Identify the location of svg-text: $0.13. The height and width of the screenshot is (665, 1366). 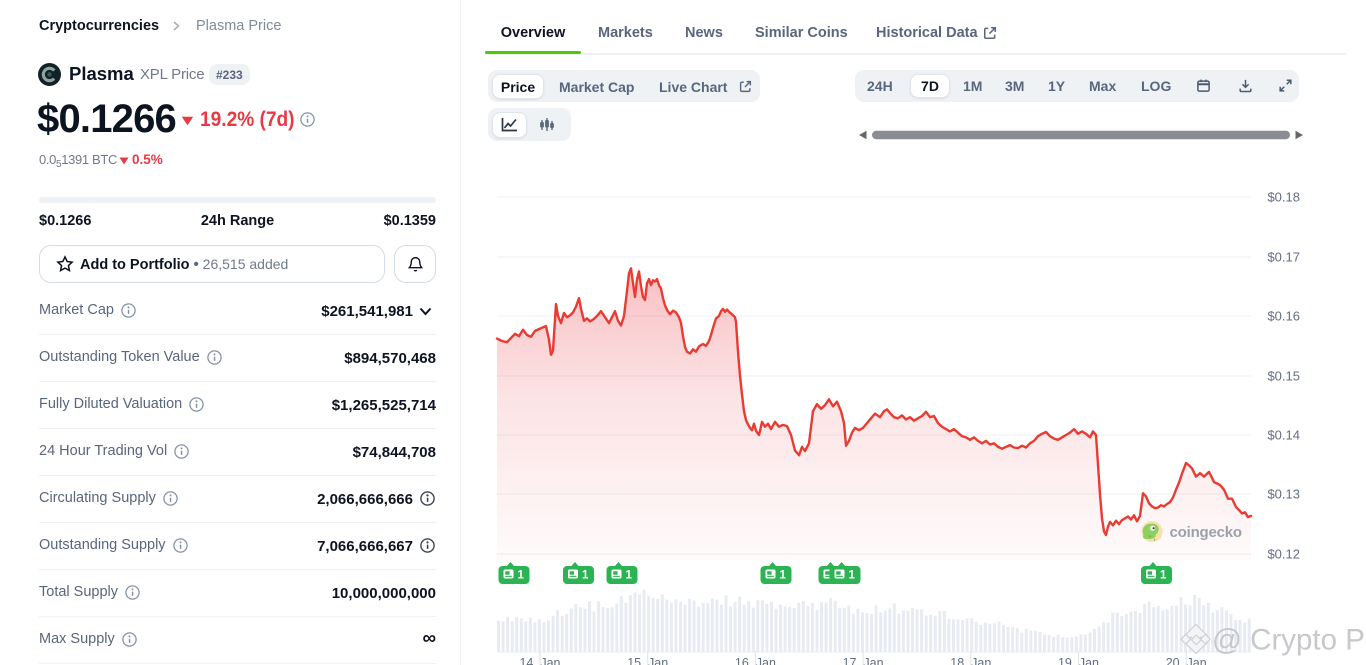
(1283, 494).